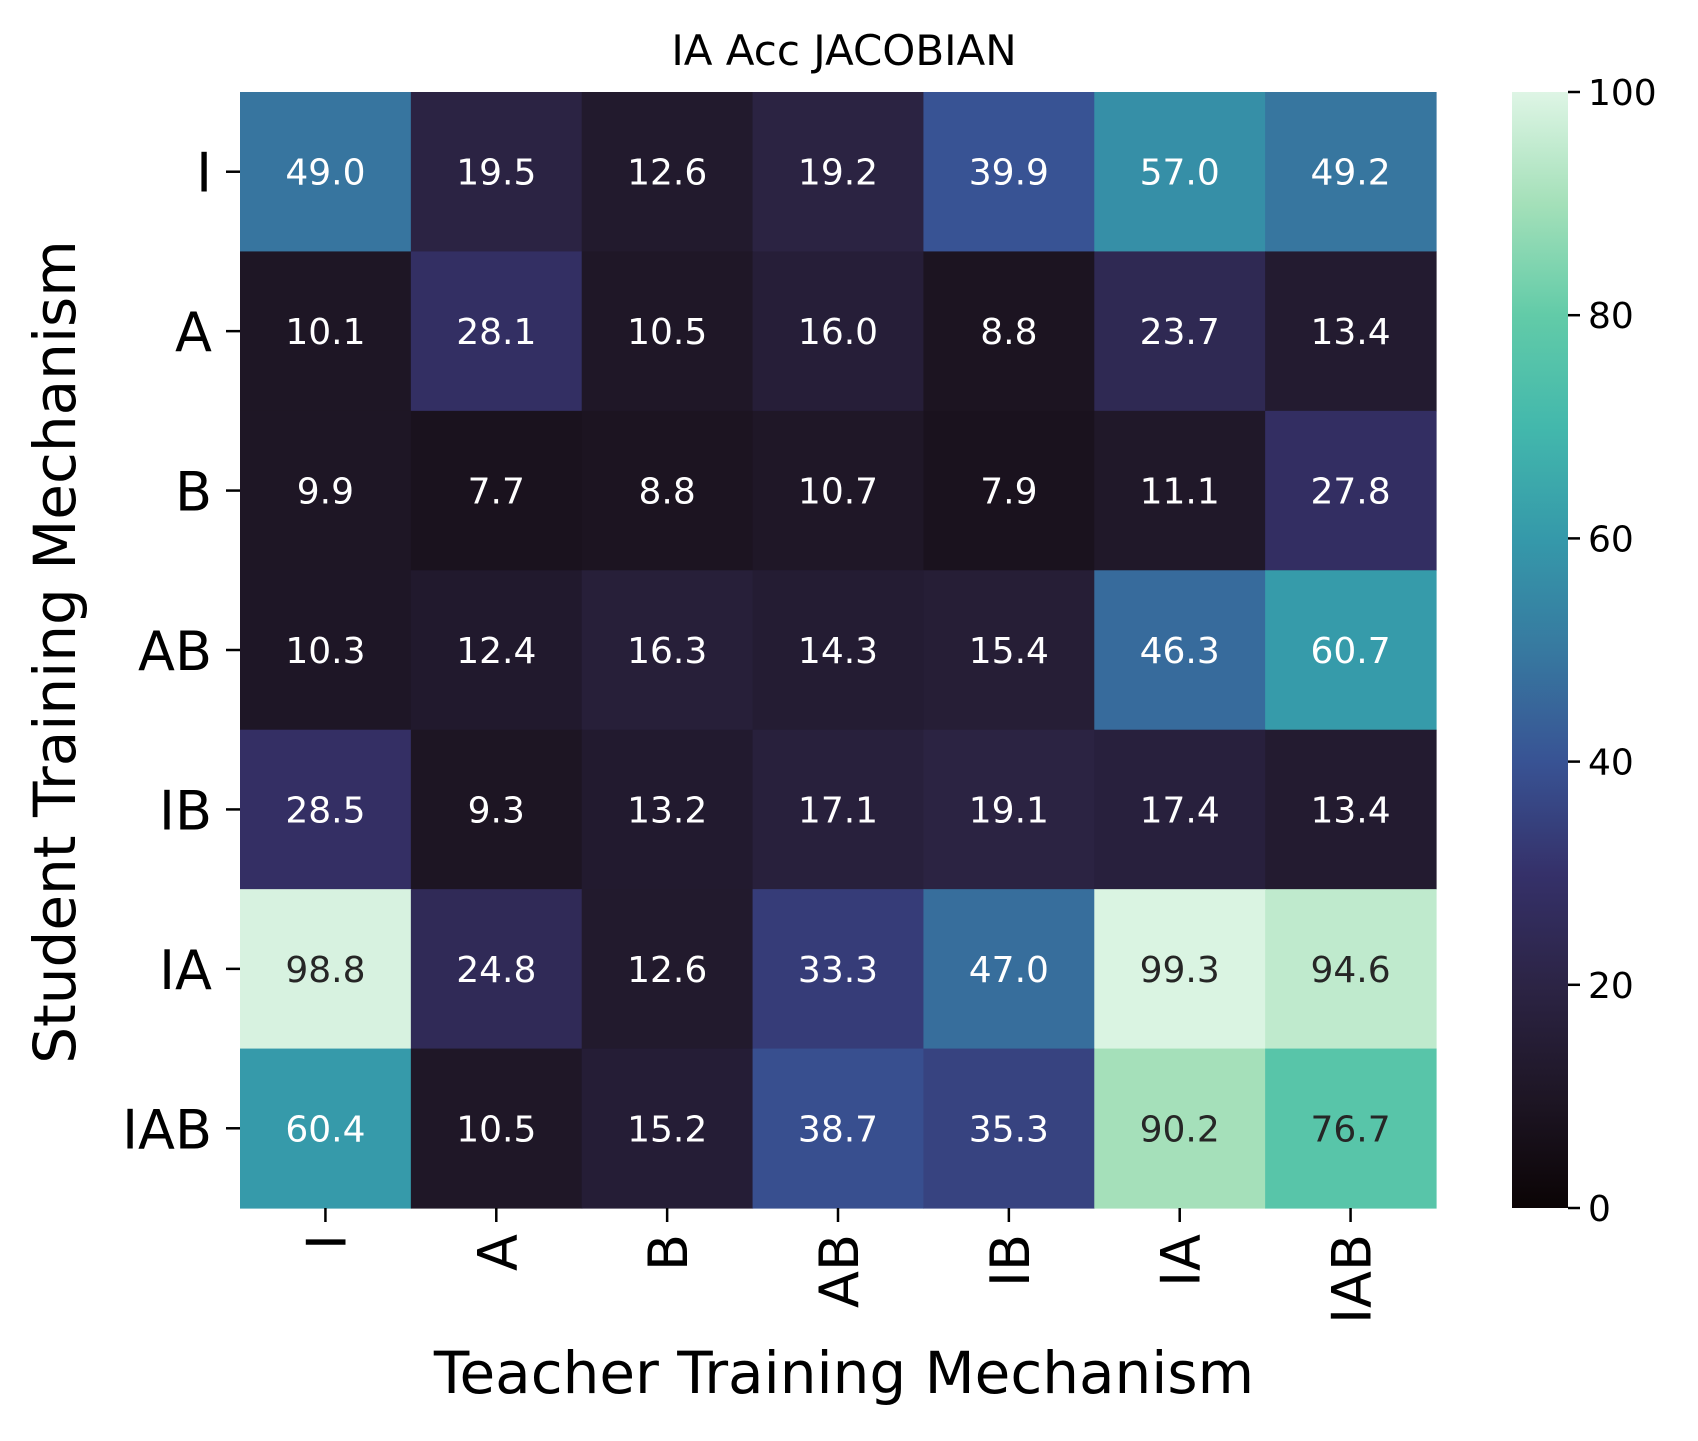 Image resolution: width=1698 pixels, height=1441 pixels. Describe the element at coordinates (193, 492) in the screenshot. I see `y-tick-label: B` at that location.